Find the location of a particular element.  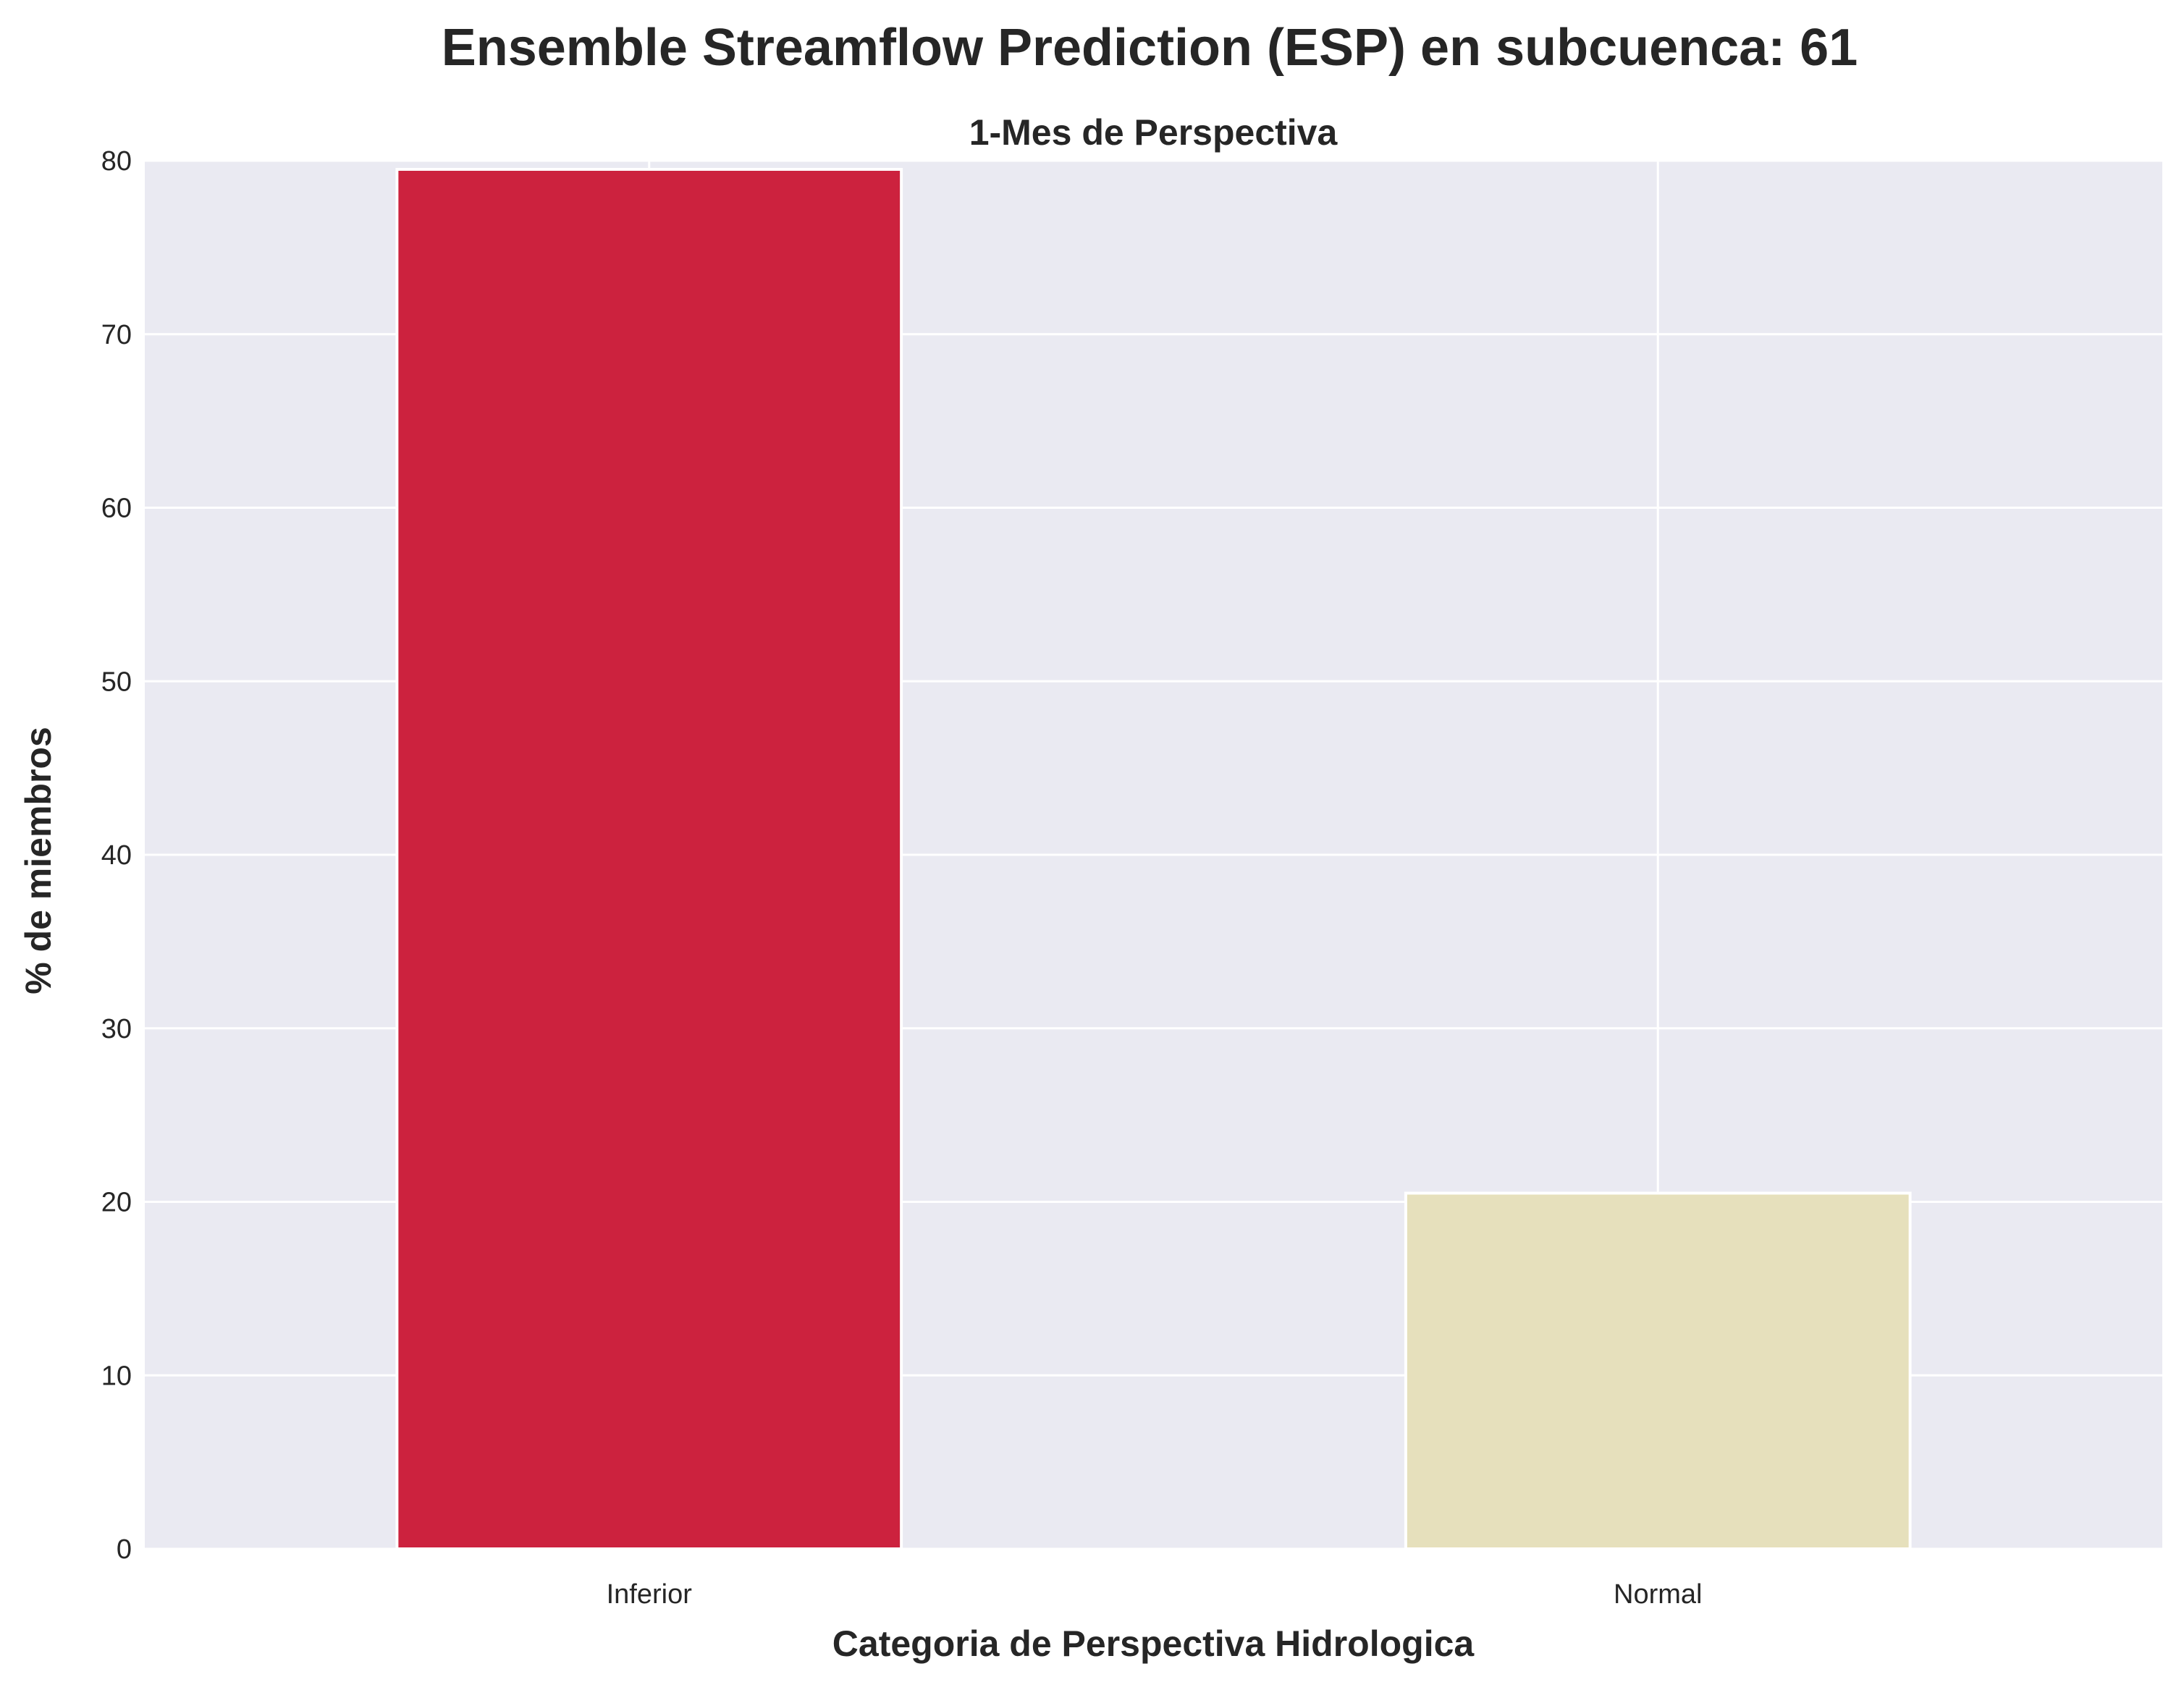

y-tick-labels: 0 10 20 30 40 50 60 70 80 is located at coordinates (116, 855).